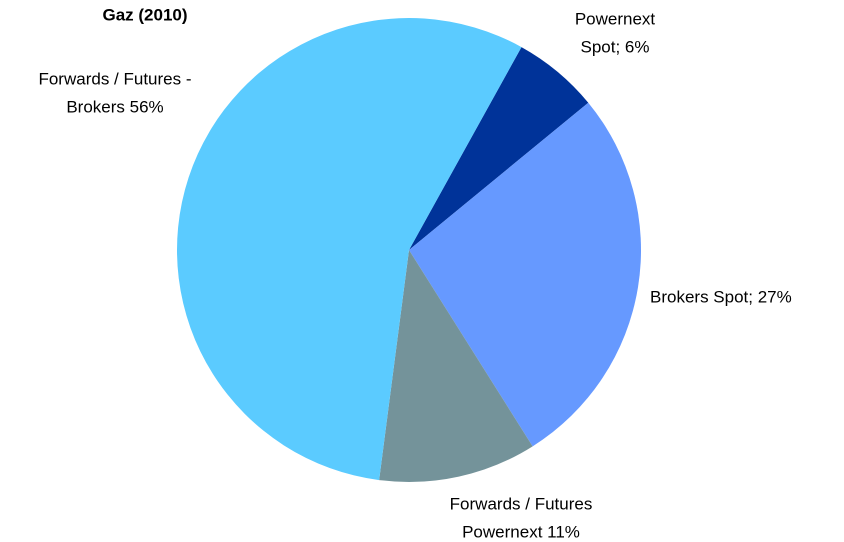 Image resolution: width=844 pixels, height=542 pixels. I want to click on slice-label: Powernext, so click(615, 18).